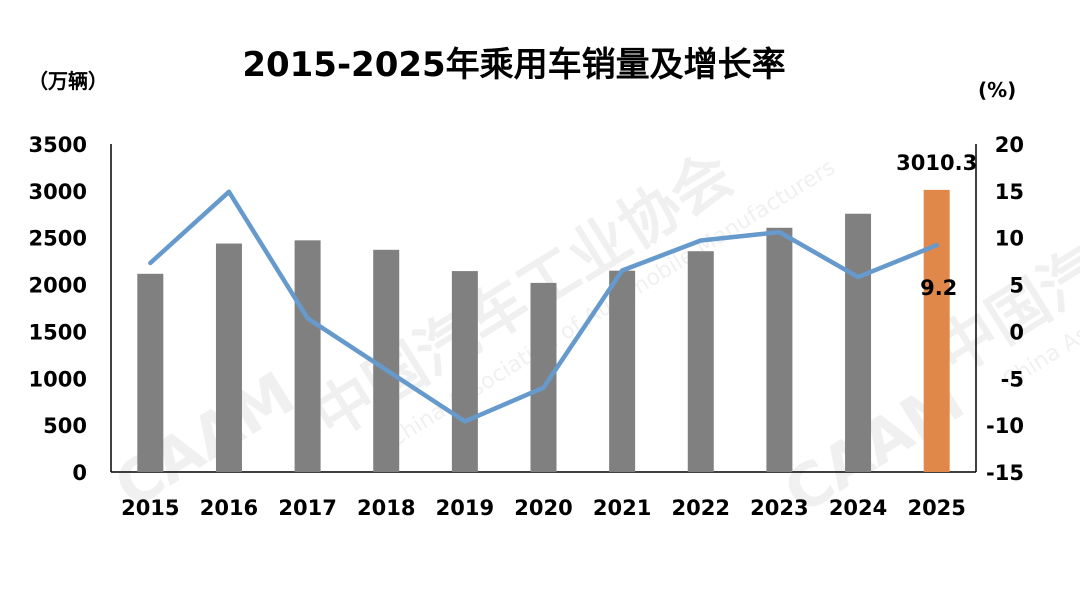  I want to click on right-tick-label: 0, so click(1016, 332).